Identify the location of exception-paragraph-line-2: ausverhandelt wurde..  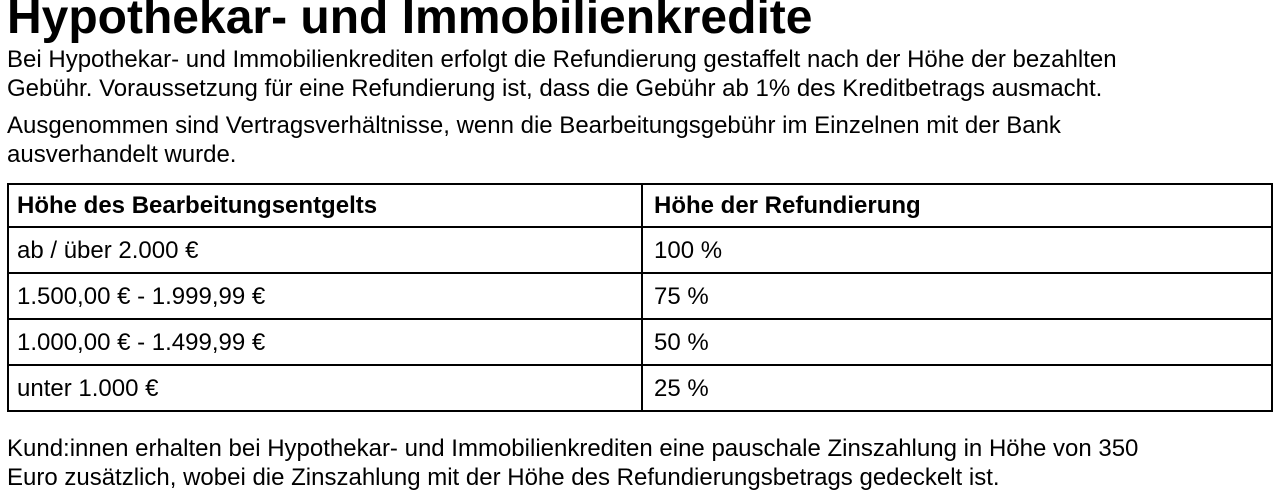
(122, 154).